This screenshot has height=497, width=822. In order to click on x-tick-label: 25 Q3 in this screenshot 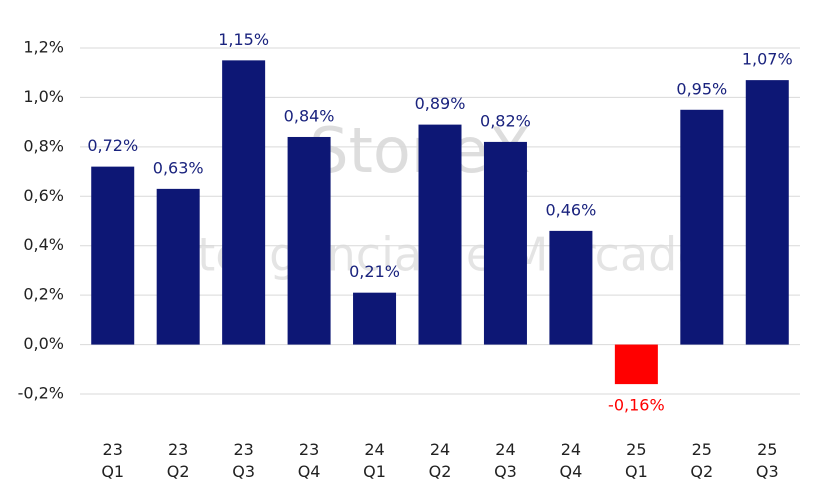, I will do `click(767, 460)`.